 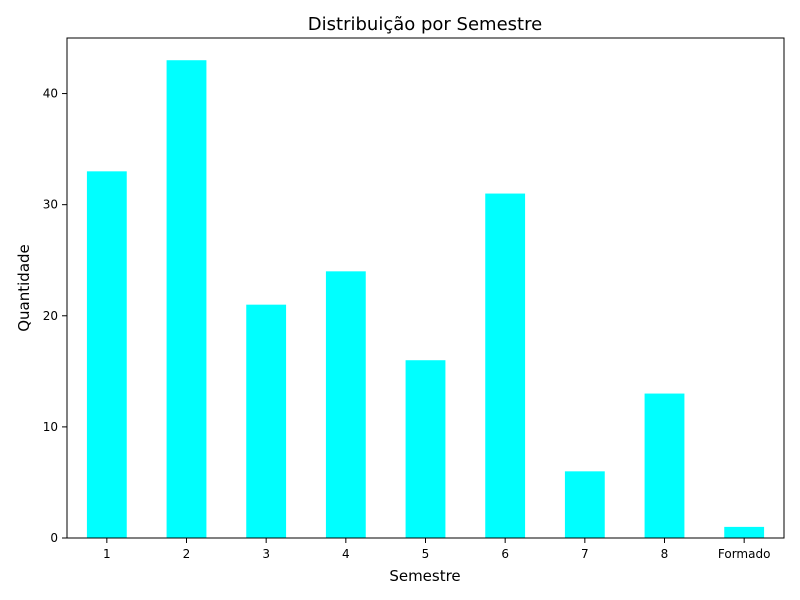 I want to click on x-tick-label: 5, so click(x=426, y=554).